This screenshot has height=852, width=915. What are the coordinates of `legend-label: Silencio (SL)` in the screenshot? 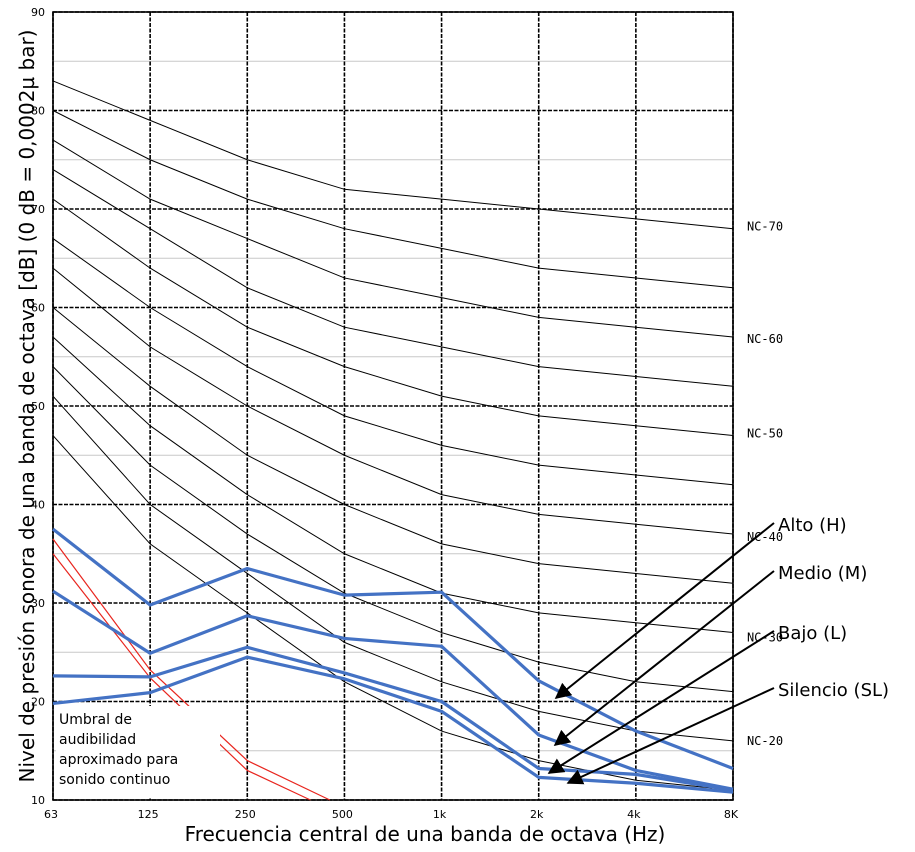 It's located at (833, 690).